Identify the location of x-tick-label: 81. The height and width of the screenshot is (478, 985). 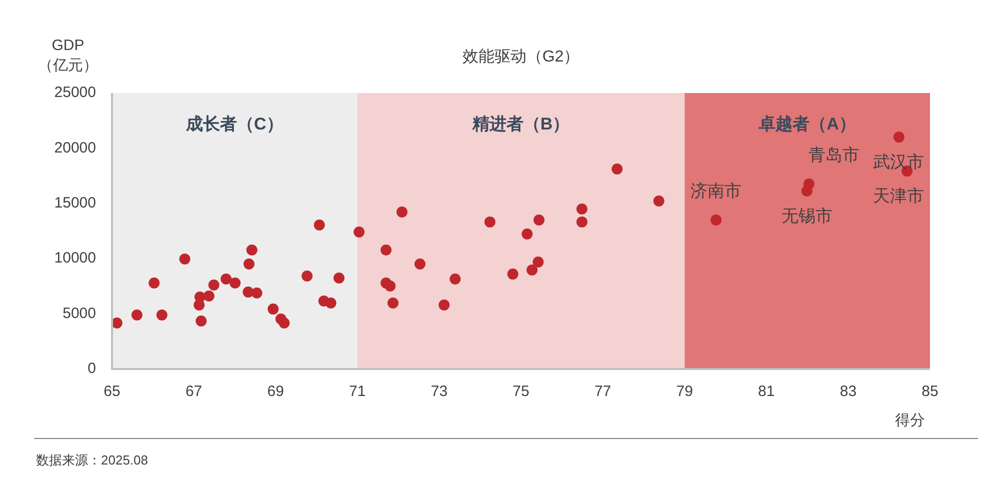
(766, 391).